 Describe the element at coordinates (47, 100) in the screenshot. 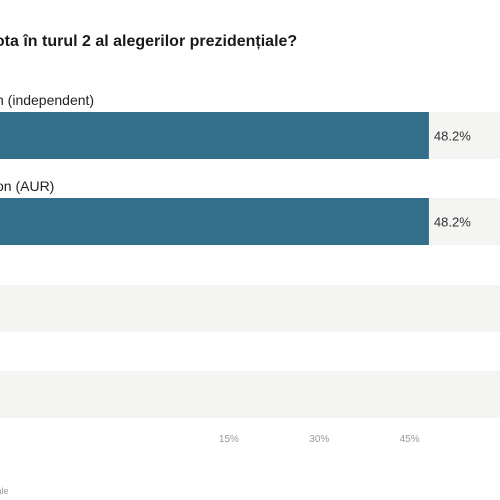

I see `category-label: n (independent)` at that location.